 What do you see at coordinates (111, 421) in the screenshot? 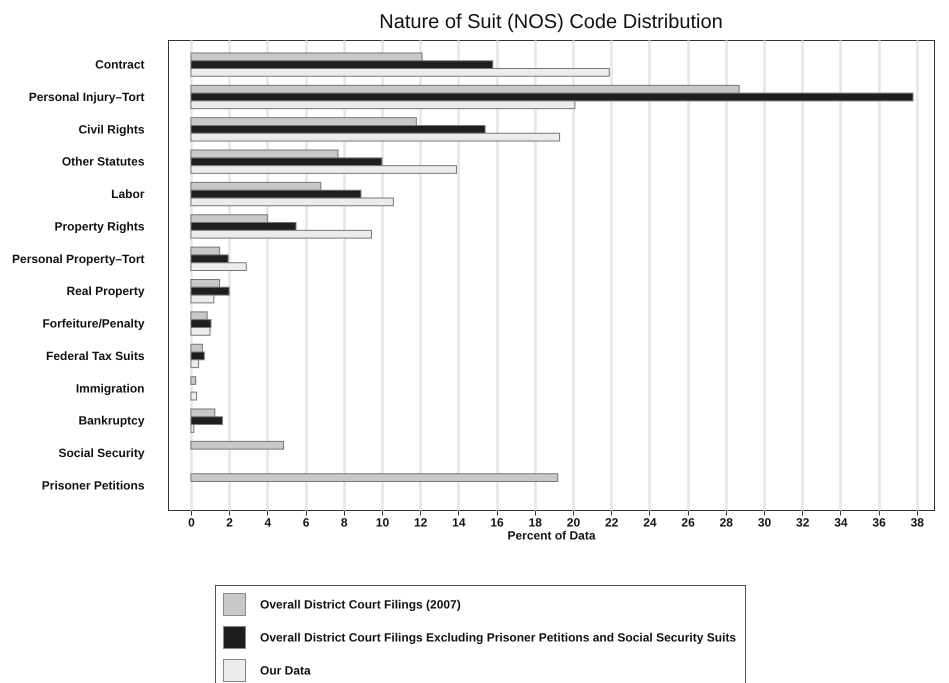
I see `y-tick-label: Bankruptcy` at bounding box center [111, 421].